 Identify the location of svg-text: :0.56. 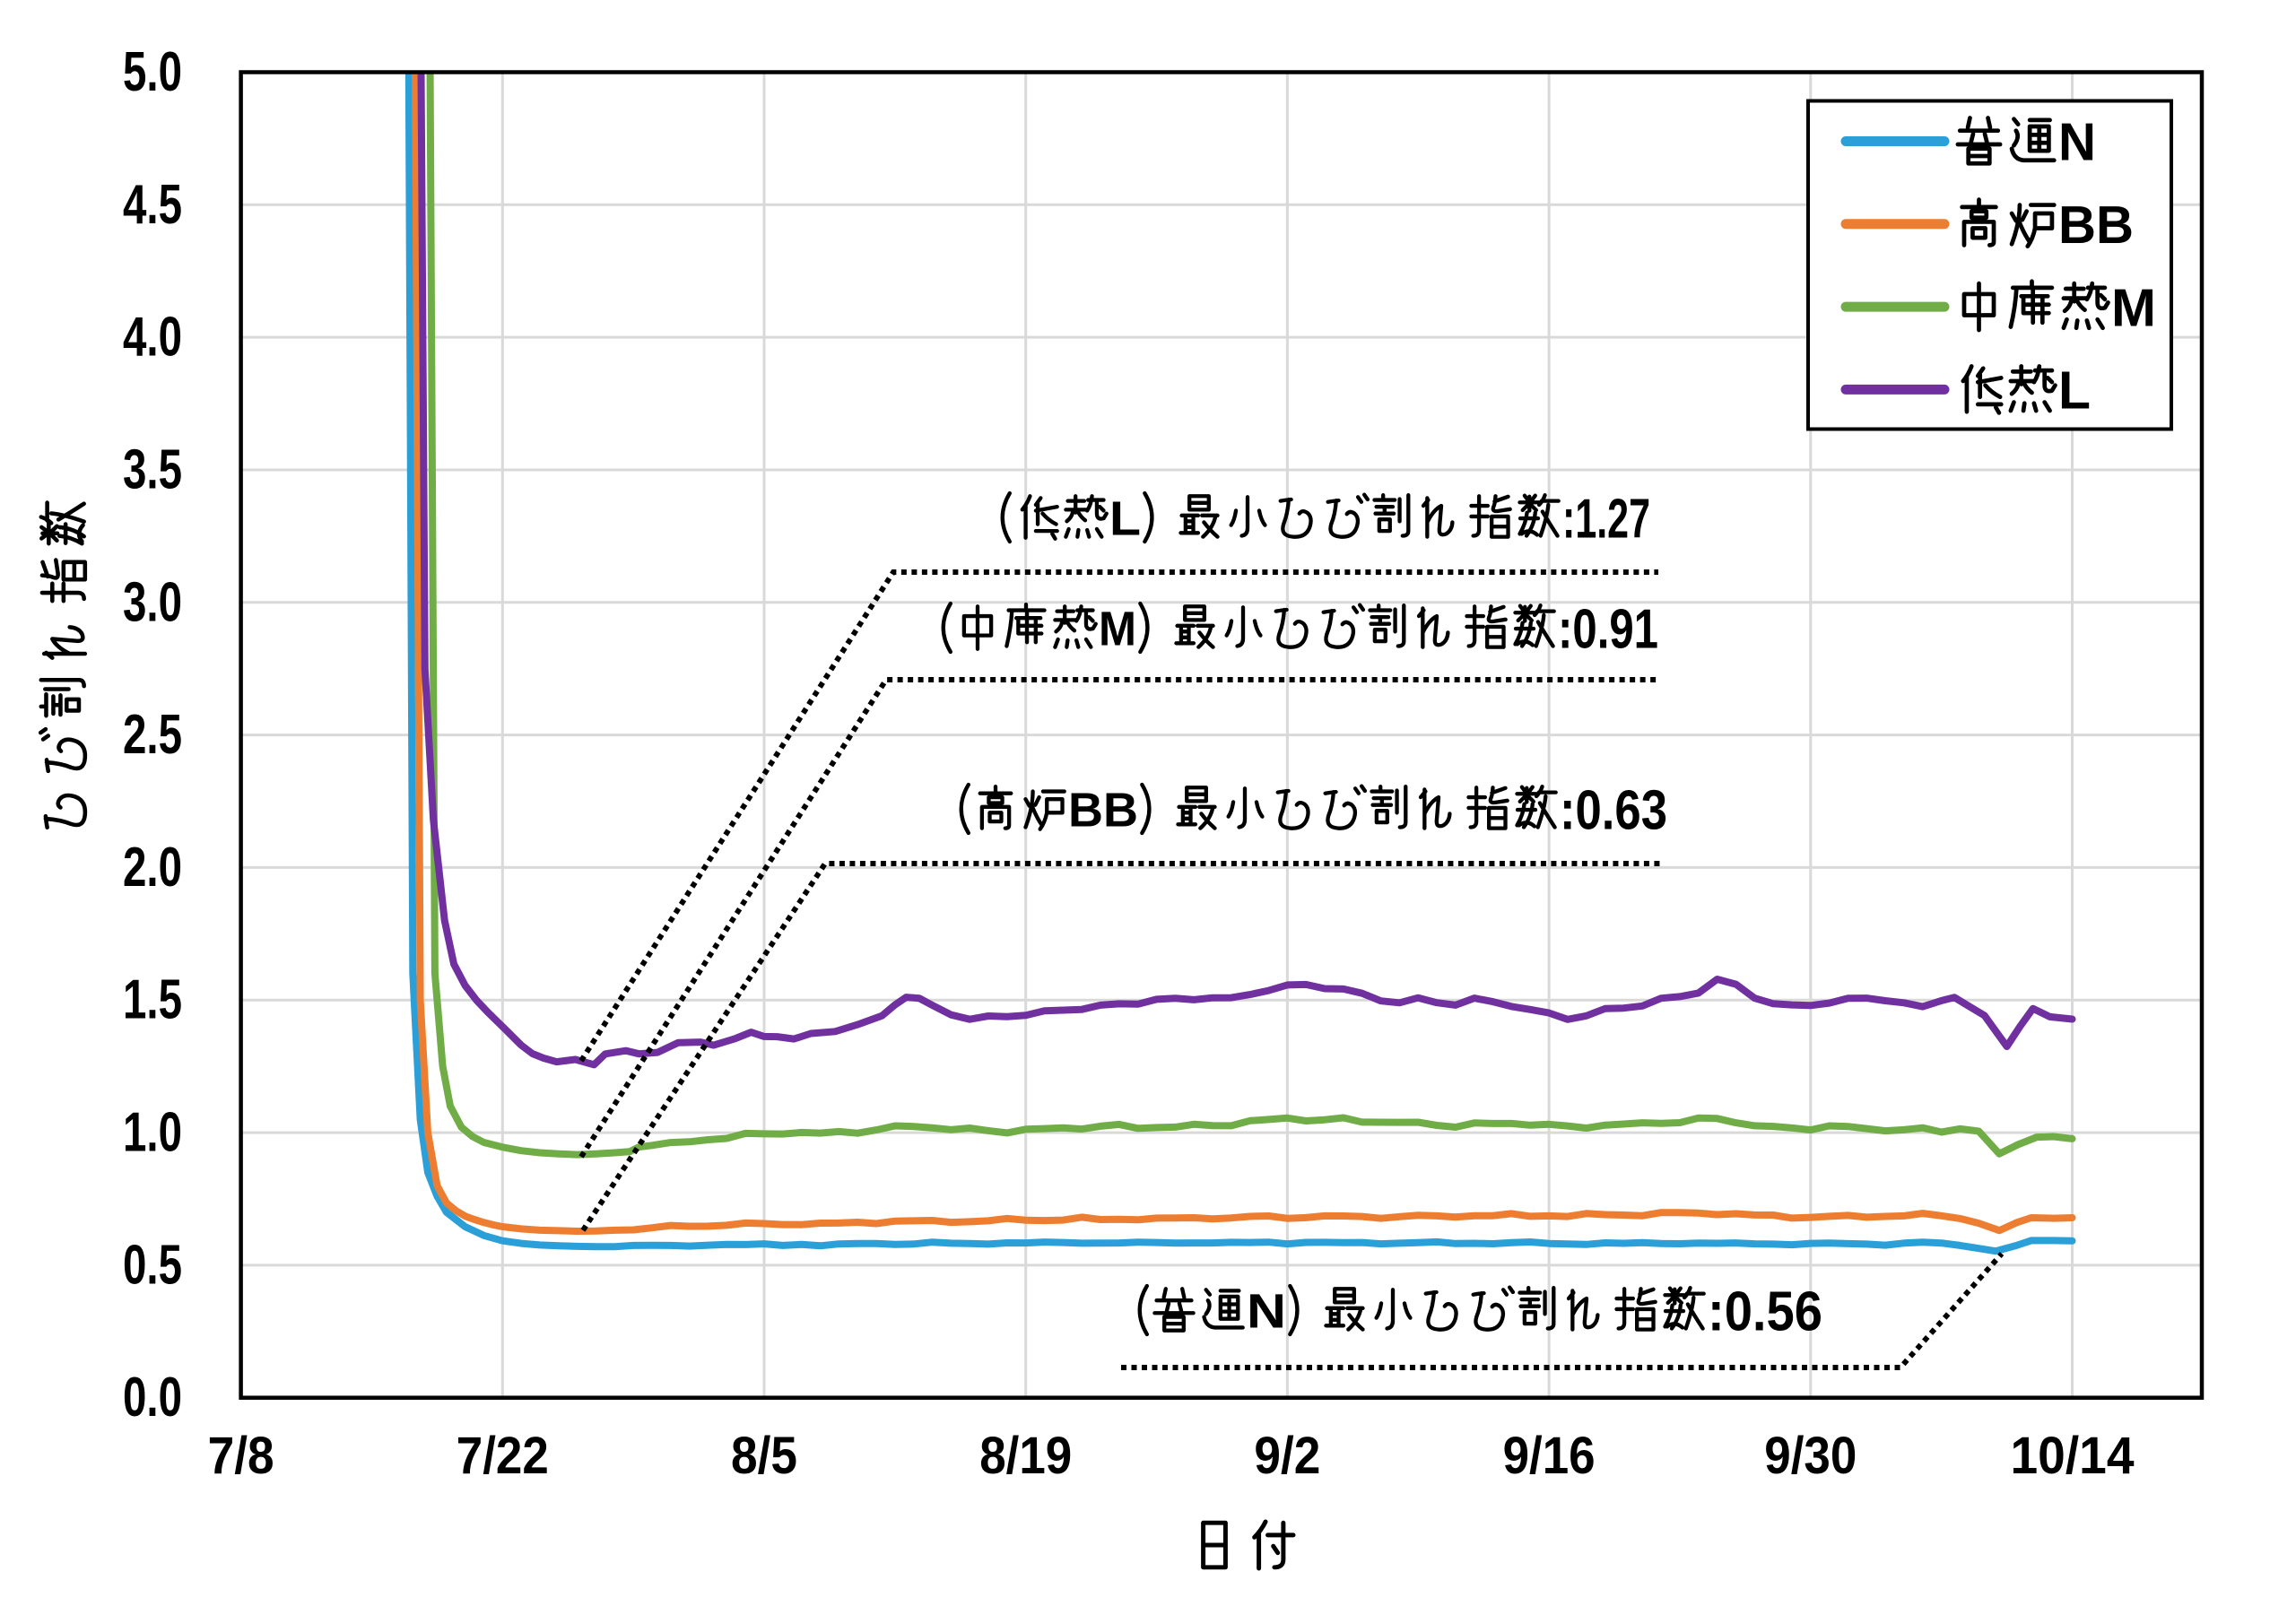
(1765, 1311).